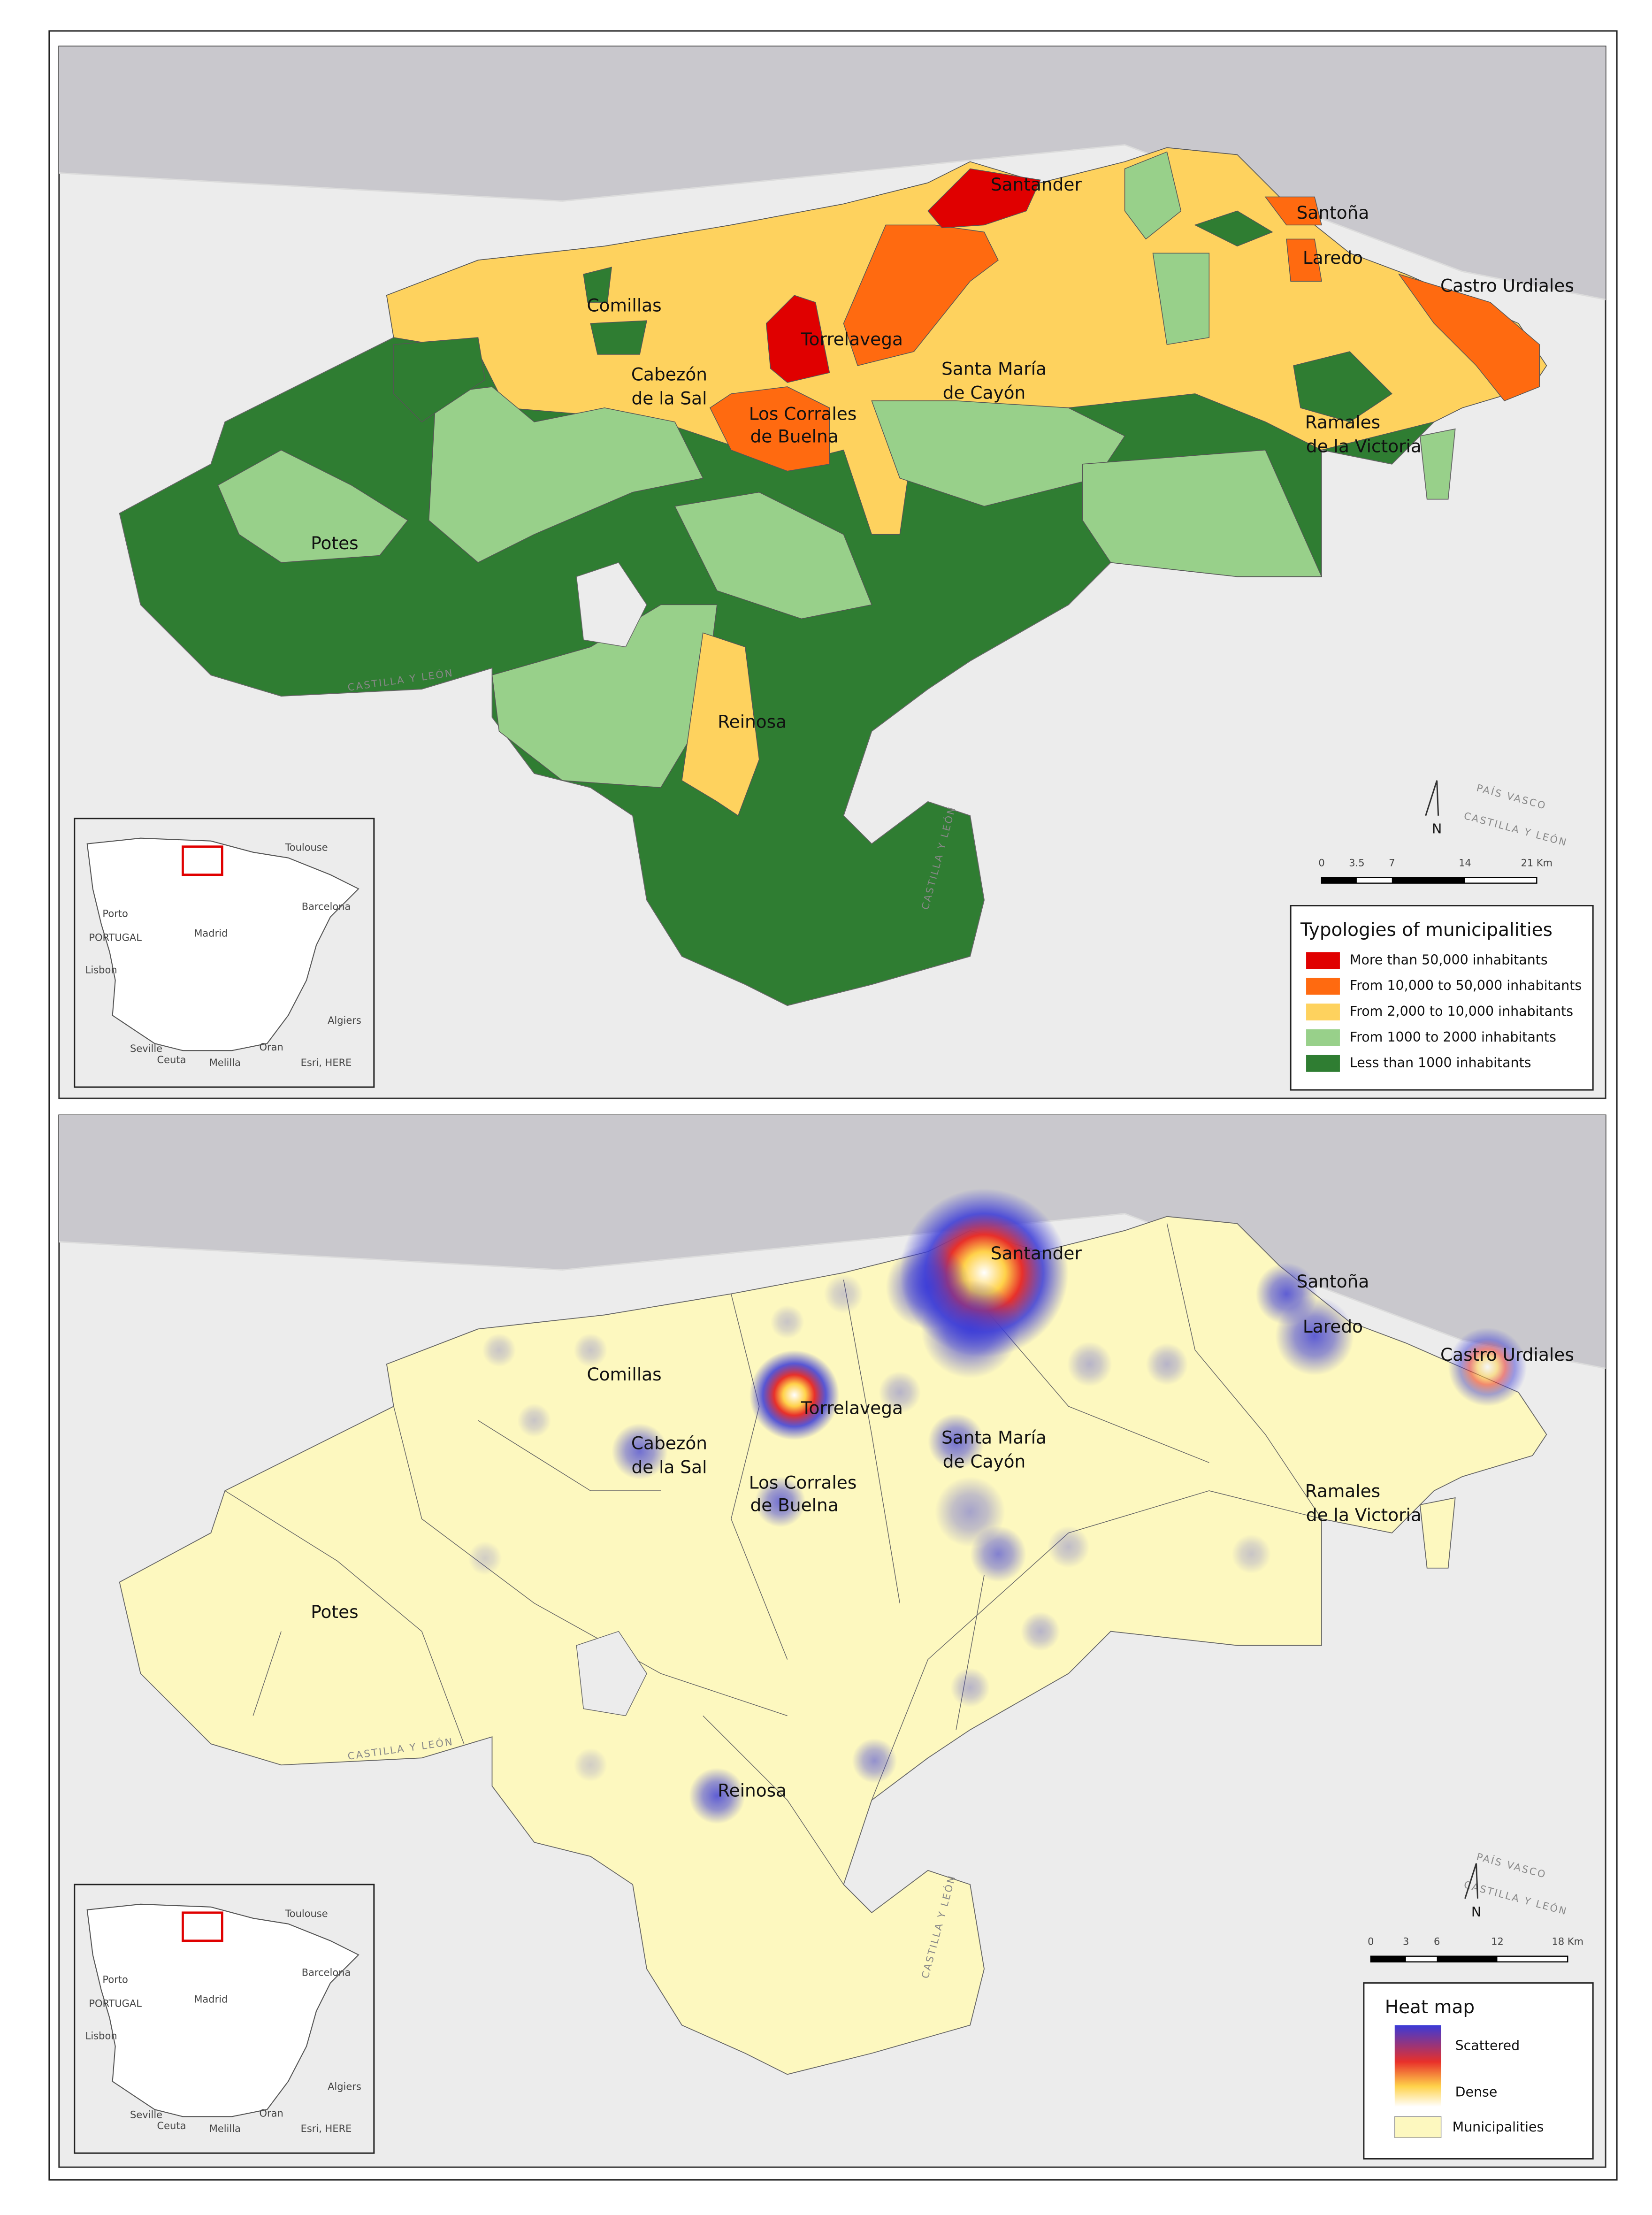  What do you see at coordinates (1497, 1941) in the screenshot?
I see `scale-label: 12` at bounding box center [1497, 1941].